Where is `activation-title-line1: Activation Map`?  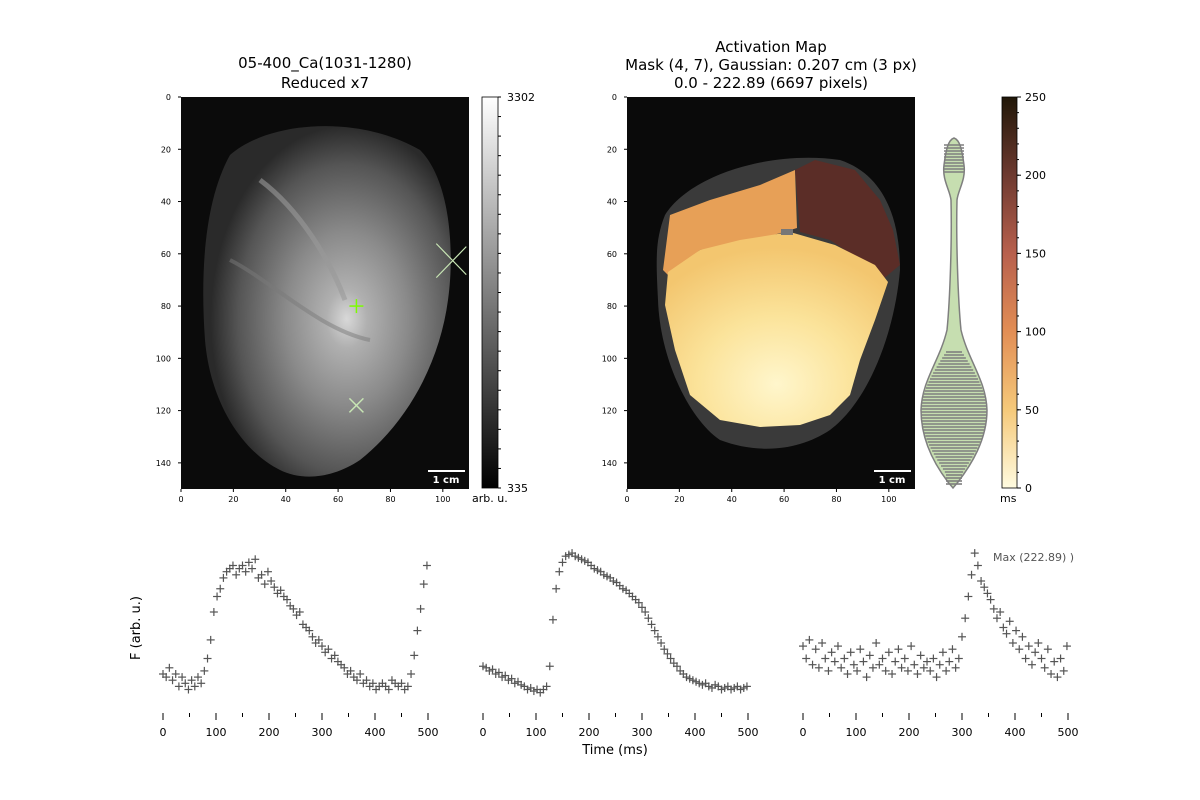 activation-title-line1: Activation Map is located at coordinates (771, 47).